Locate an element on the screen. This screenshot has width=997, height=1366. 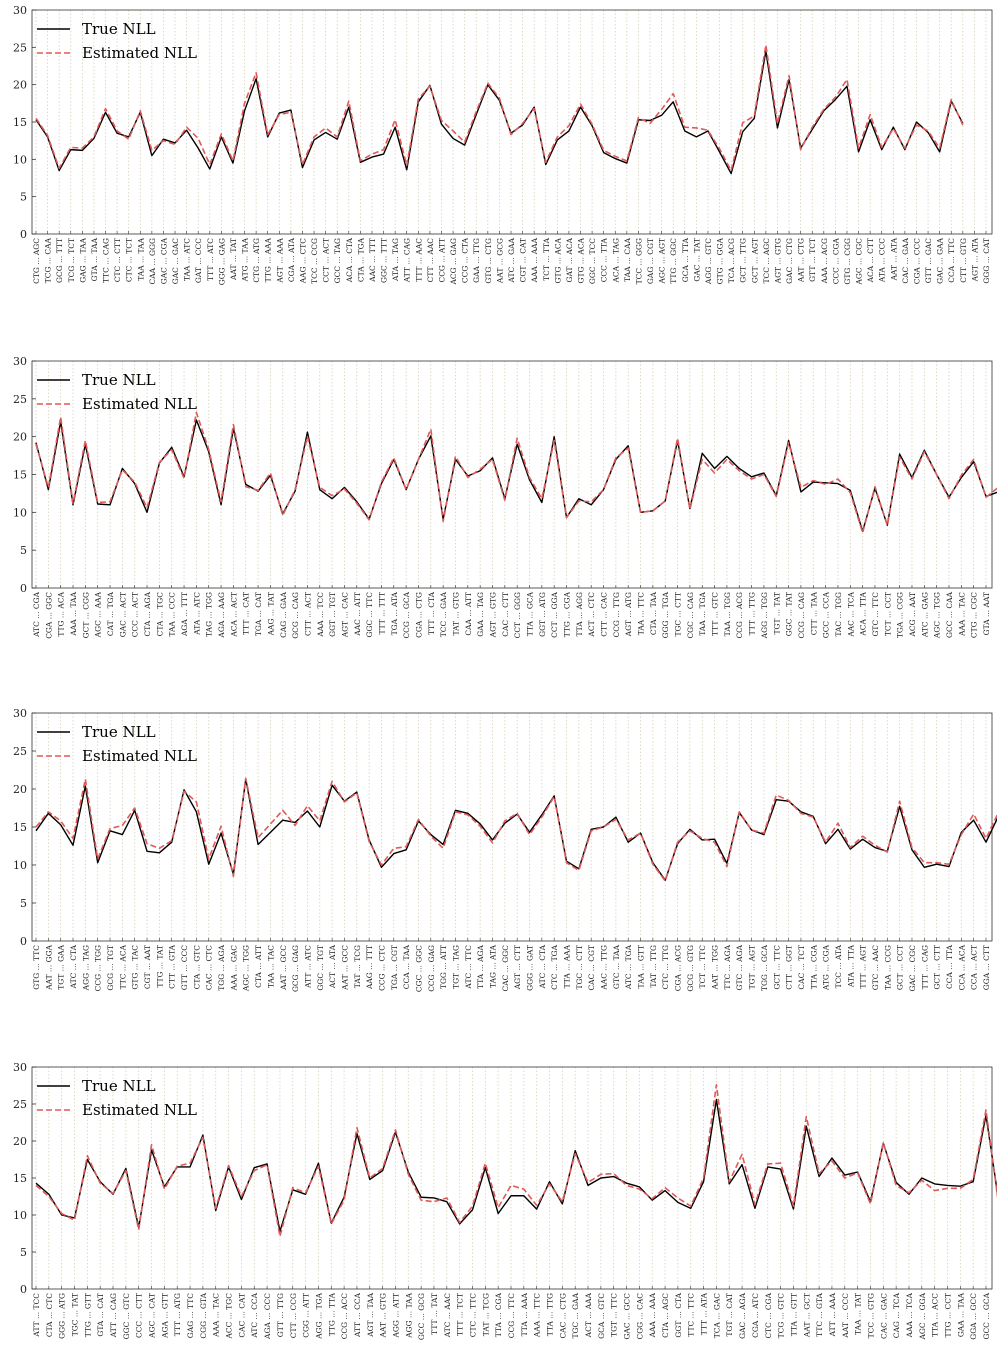
x-tick-label: CGG ... GTA is located at coordinates (203, 1315).